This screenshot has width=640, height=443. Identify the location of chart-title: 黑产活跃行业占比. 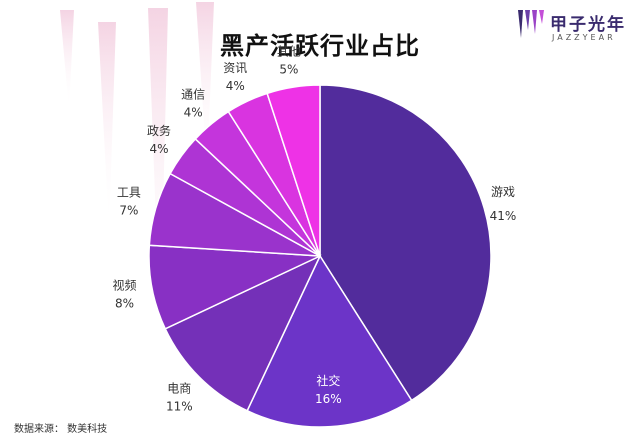
(320, 46).